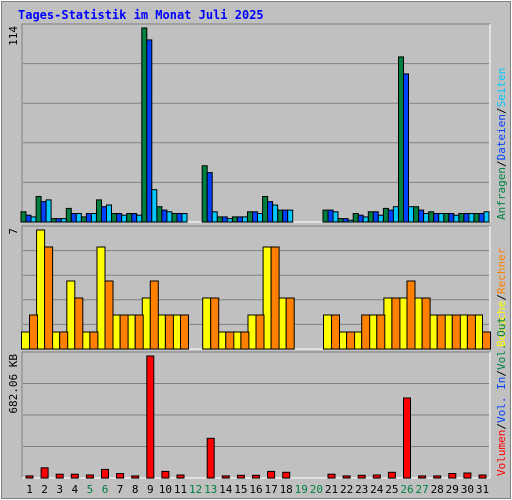 This screenshot has height=500, width=512. I want to click on x-tick-label: 28, so click(437, 489).